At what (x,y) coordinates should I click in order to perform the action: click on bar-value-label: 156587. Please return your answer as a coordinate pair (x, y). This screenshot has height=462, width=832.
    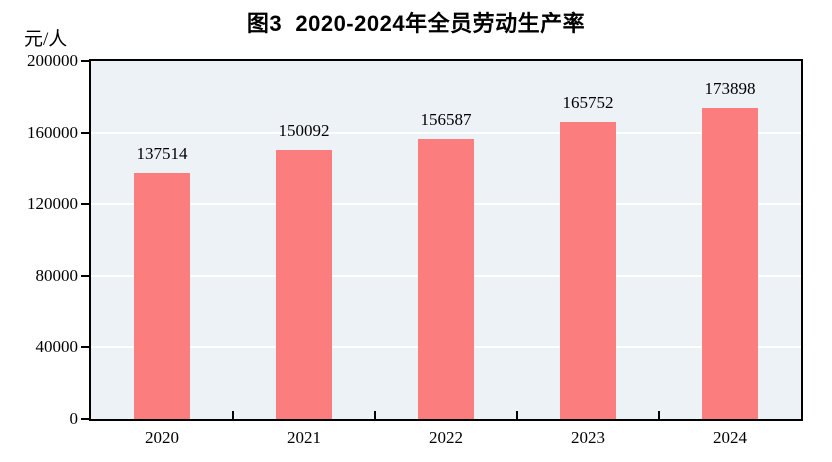
    Looking at the image, I should click on (446, 119).